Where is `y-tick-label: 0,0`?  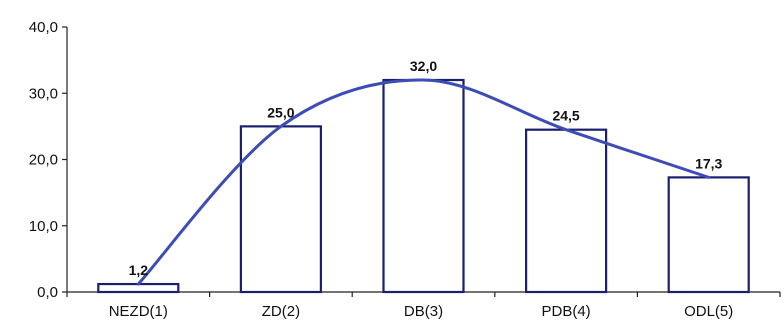 y-tick-label: 0,0 is located at coordinates (47, 292).